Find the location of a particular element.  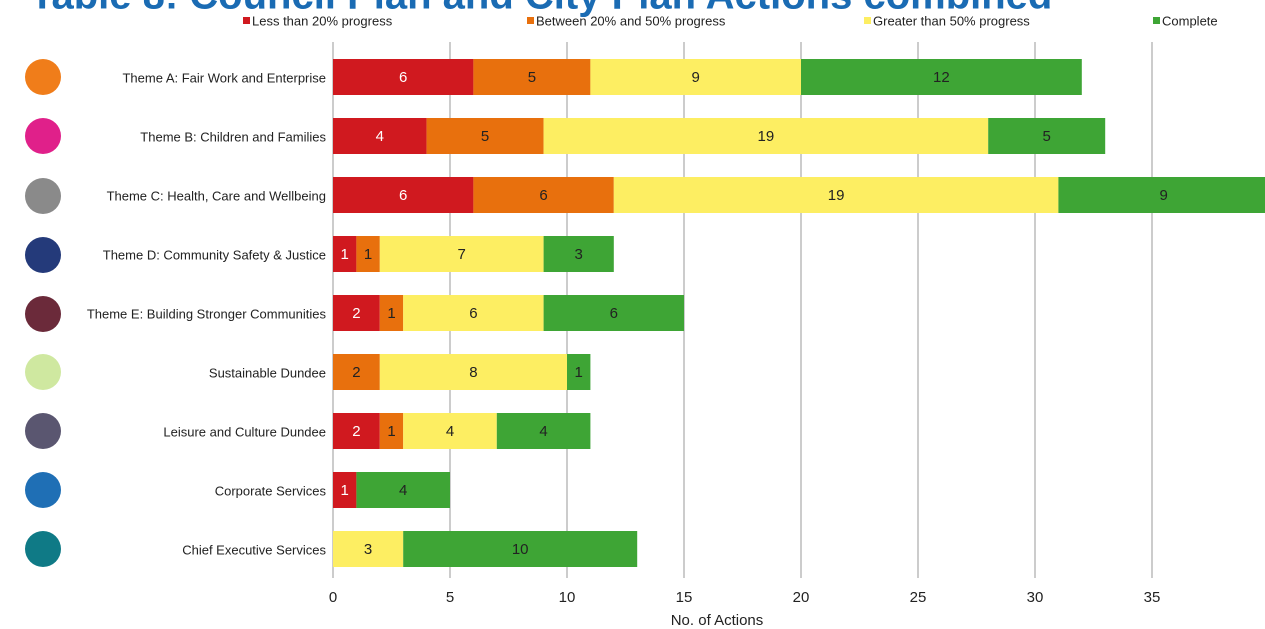

x-tick-label: 25 is located at coordinates (918, 597).